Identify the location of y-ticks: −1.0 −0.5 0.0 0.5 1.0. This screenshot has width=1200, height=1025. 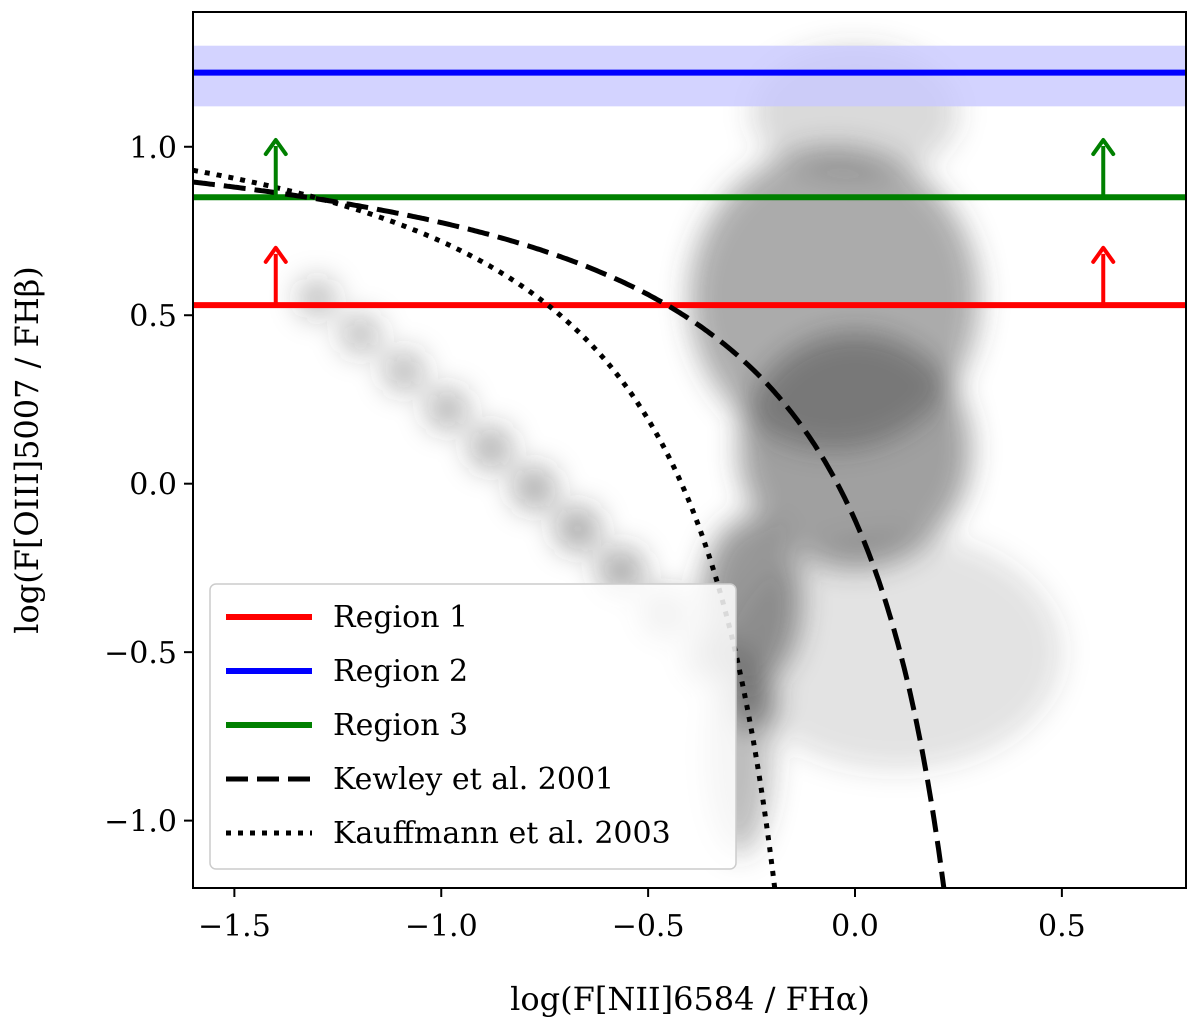
(148, 485).